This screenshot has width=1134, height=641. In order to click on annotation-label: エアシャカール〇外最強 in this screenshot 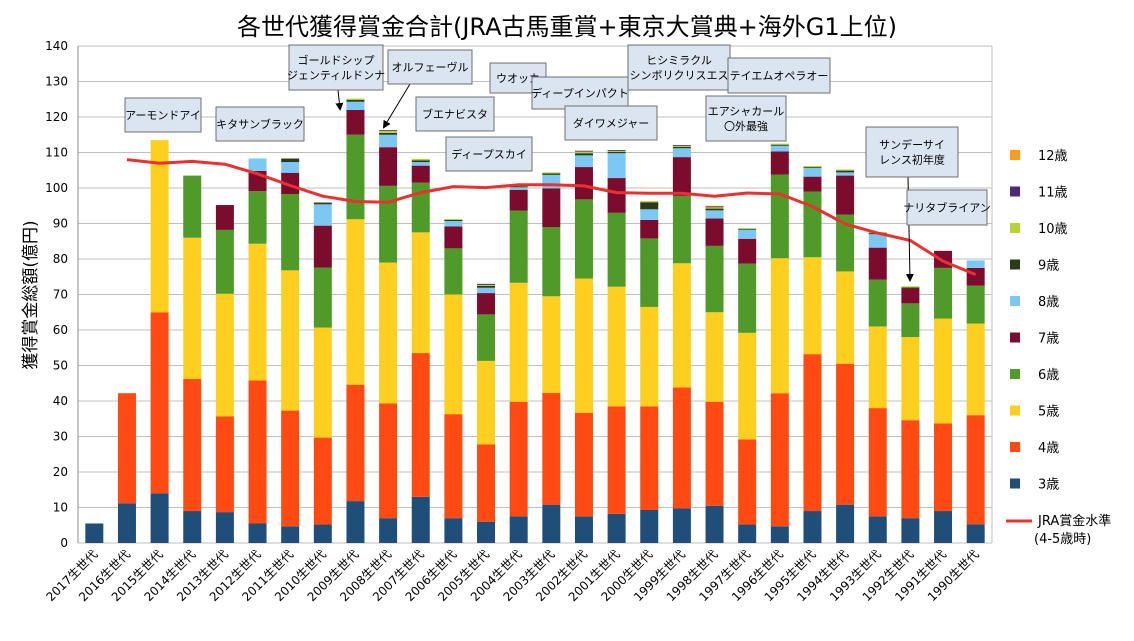, I will do `click(746, 119)`.